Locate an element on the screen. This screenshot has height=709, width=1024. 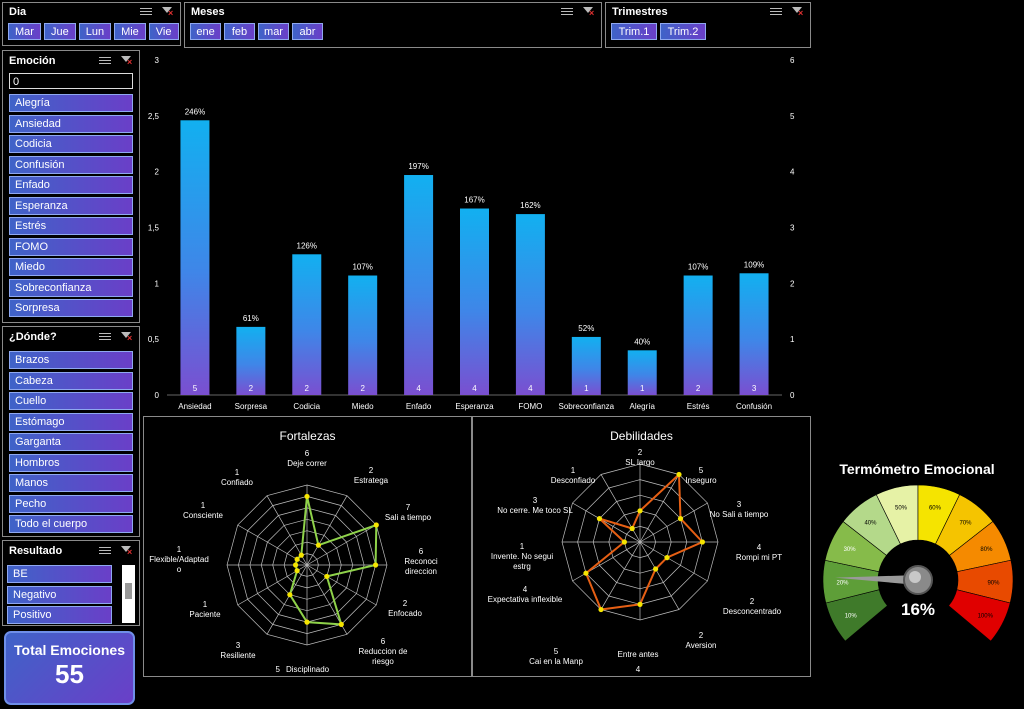
radar-axis-label: Estratega is located at coordinates (371, 480).